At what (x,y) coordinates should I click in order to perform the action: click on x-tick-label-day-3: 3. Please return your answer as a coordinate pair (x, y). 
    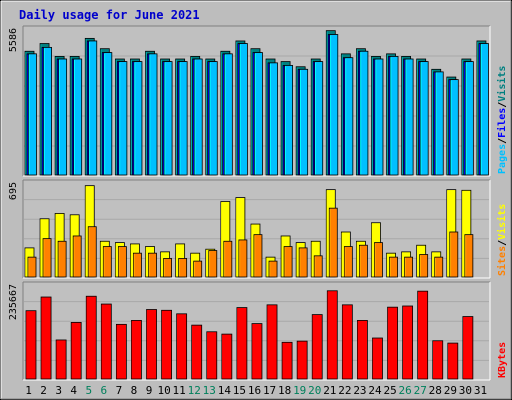
    Looking at the image, I should click on (58, 390).